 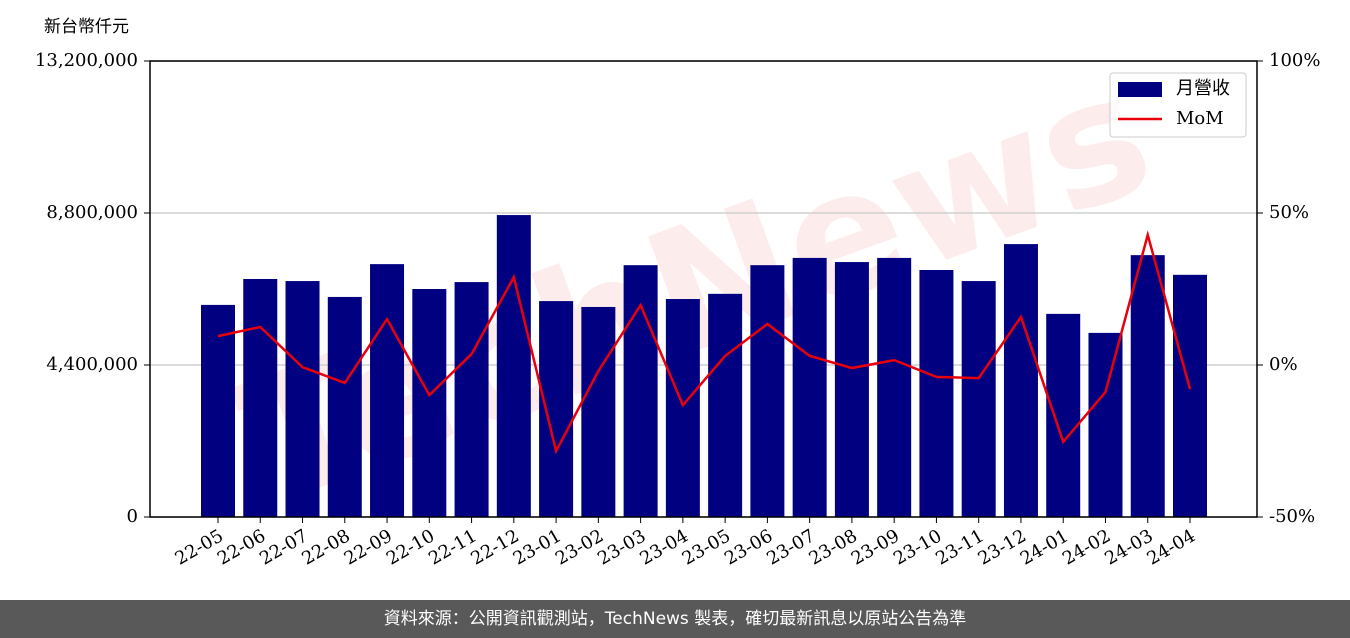 What do you see at coordinates (1294, 60) in the screenshot?
I see `y2-tick-label: 100%` at bounding box center [1294, 60].